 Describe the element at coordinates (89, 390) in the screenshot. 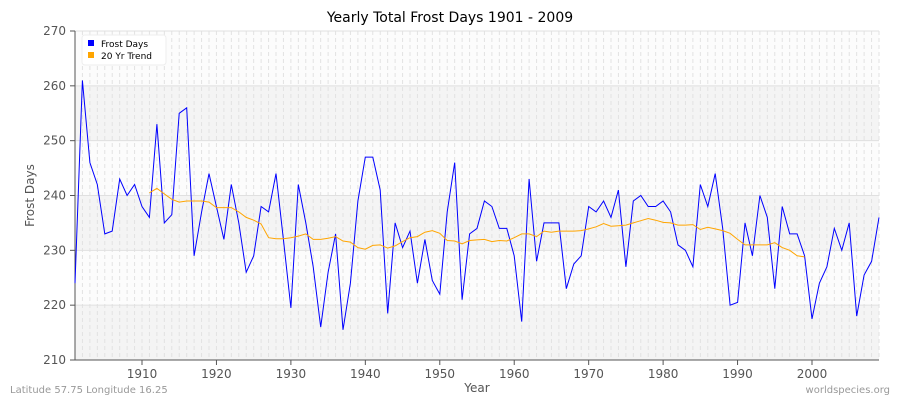

I see `footer-location: Latitude 57.75 Longitude 16.25` at that location.